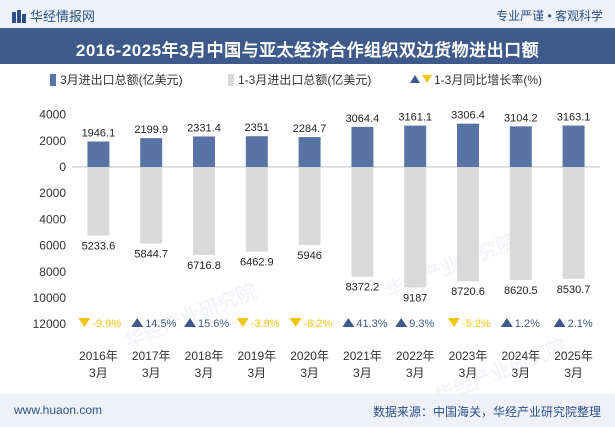  I want to click on data-label-march: 3104.2, so click(521, 118).